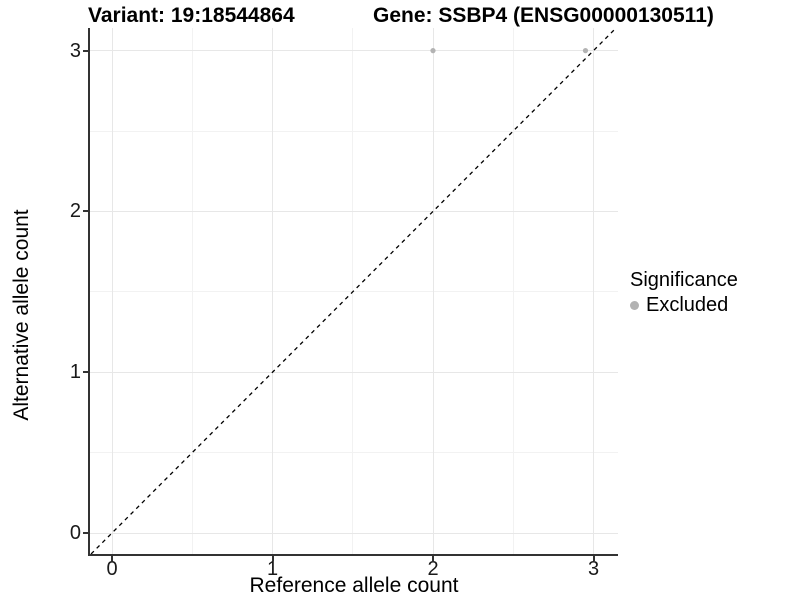 This screenshot has height=600, width=800. Describe the element at coordinates (75, 372) in the screenshot. I see `y-tick-label: 1` at that location.